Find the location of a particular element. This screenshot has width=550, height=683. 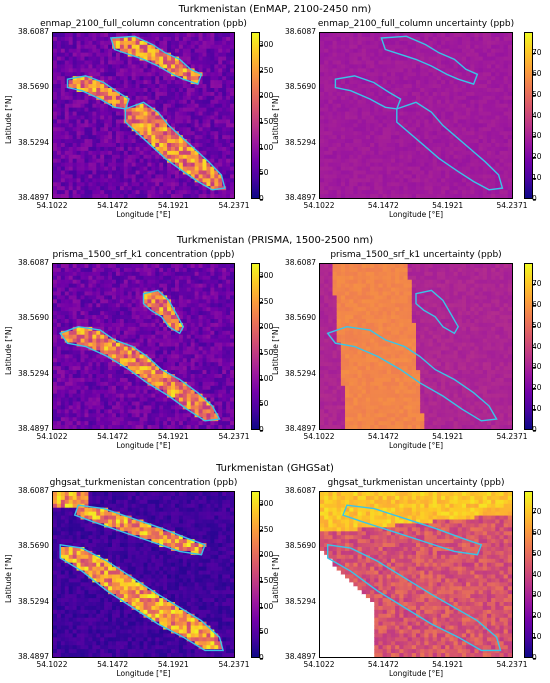

colorbar-tick-mark is located at coordinates (534, 95).